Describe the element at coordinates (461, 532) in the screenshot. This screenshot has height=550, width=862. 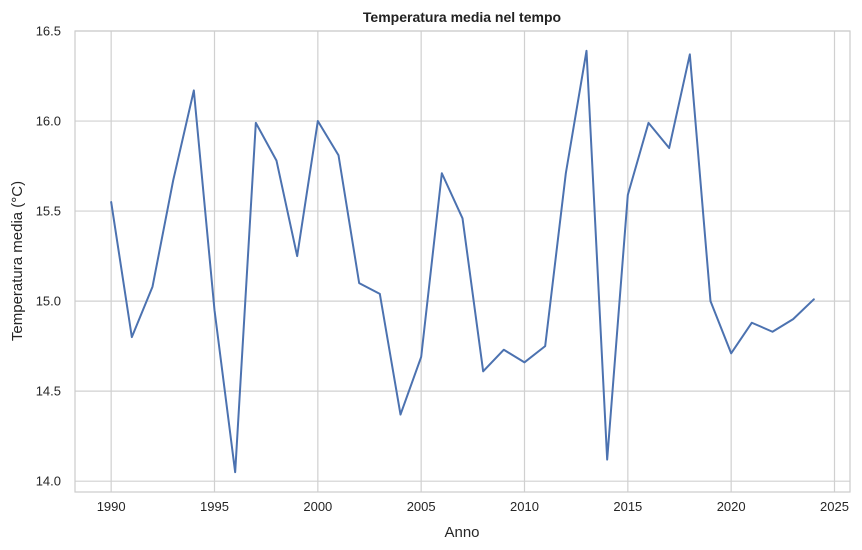
I see `x-axis-label: Anno` at that location.